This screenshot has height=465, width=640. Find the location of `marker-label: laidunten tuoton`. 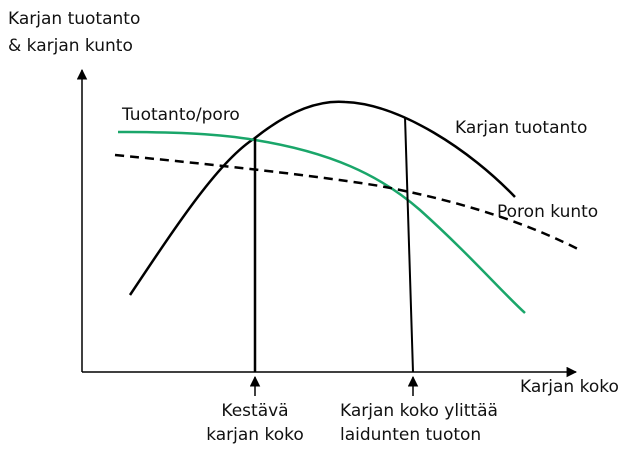

marker-label: laidunten tuoton is located at coordinates (410, 435).